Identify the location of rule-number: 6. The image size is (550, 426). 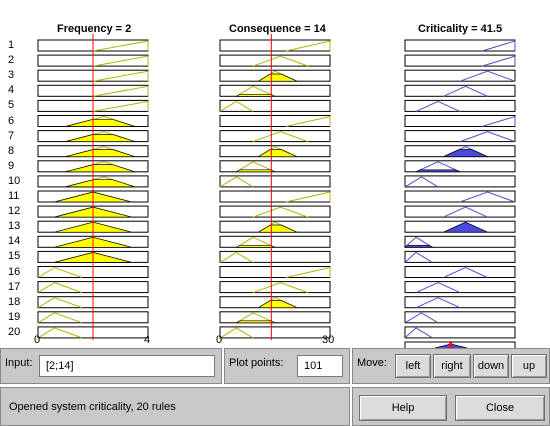
(11, 120).